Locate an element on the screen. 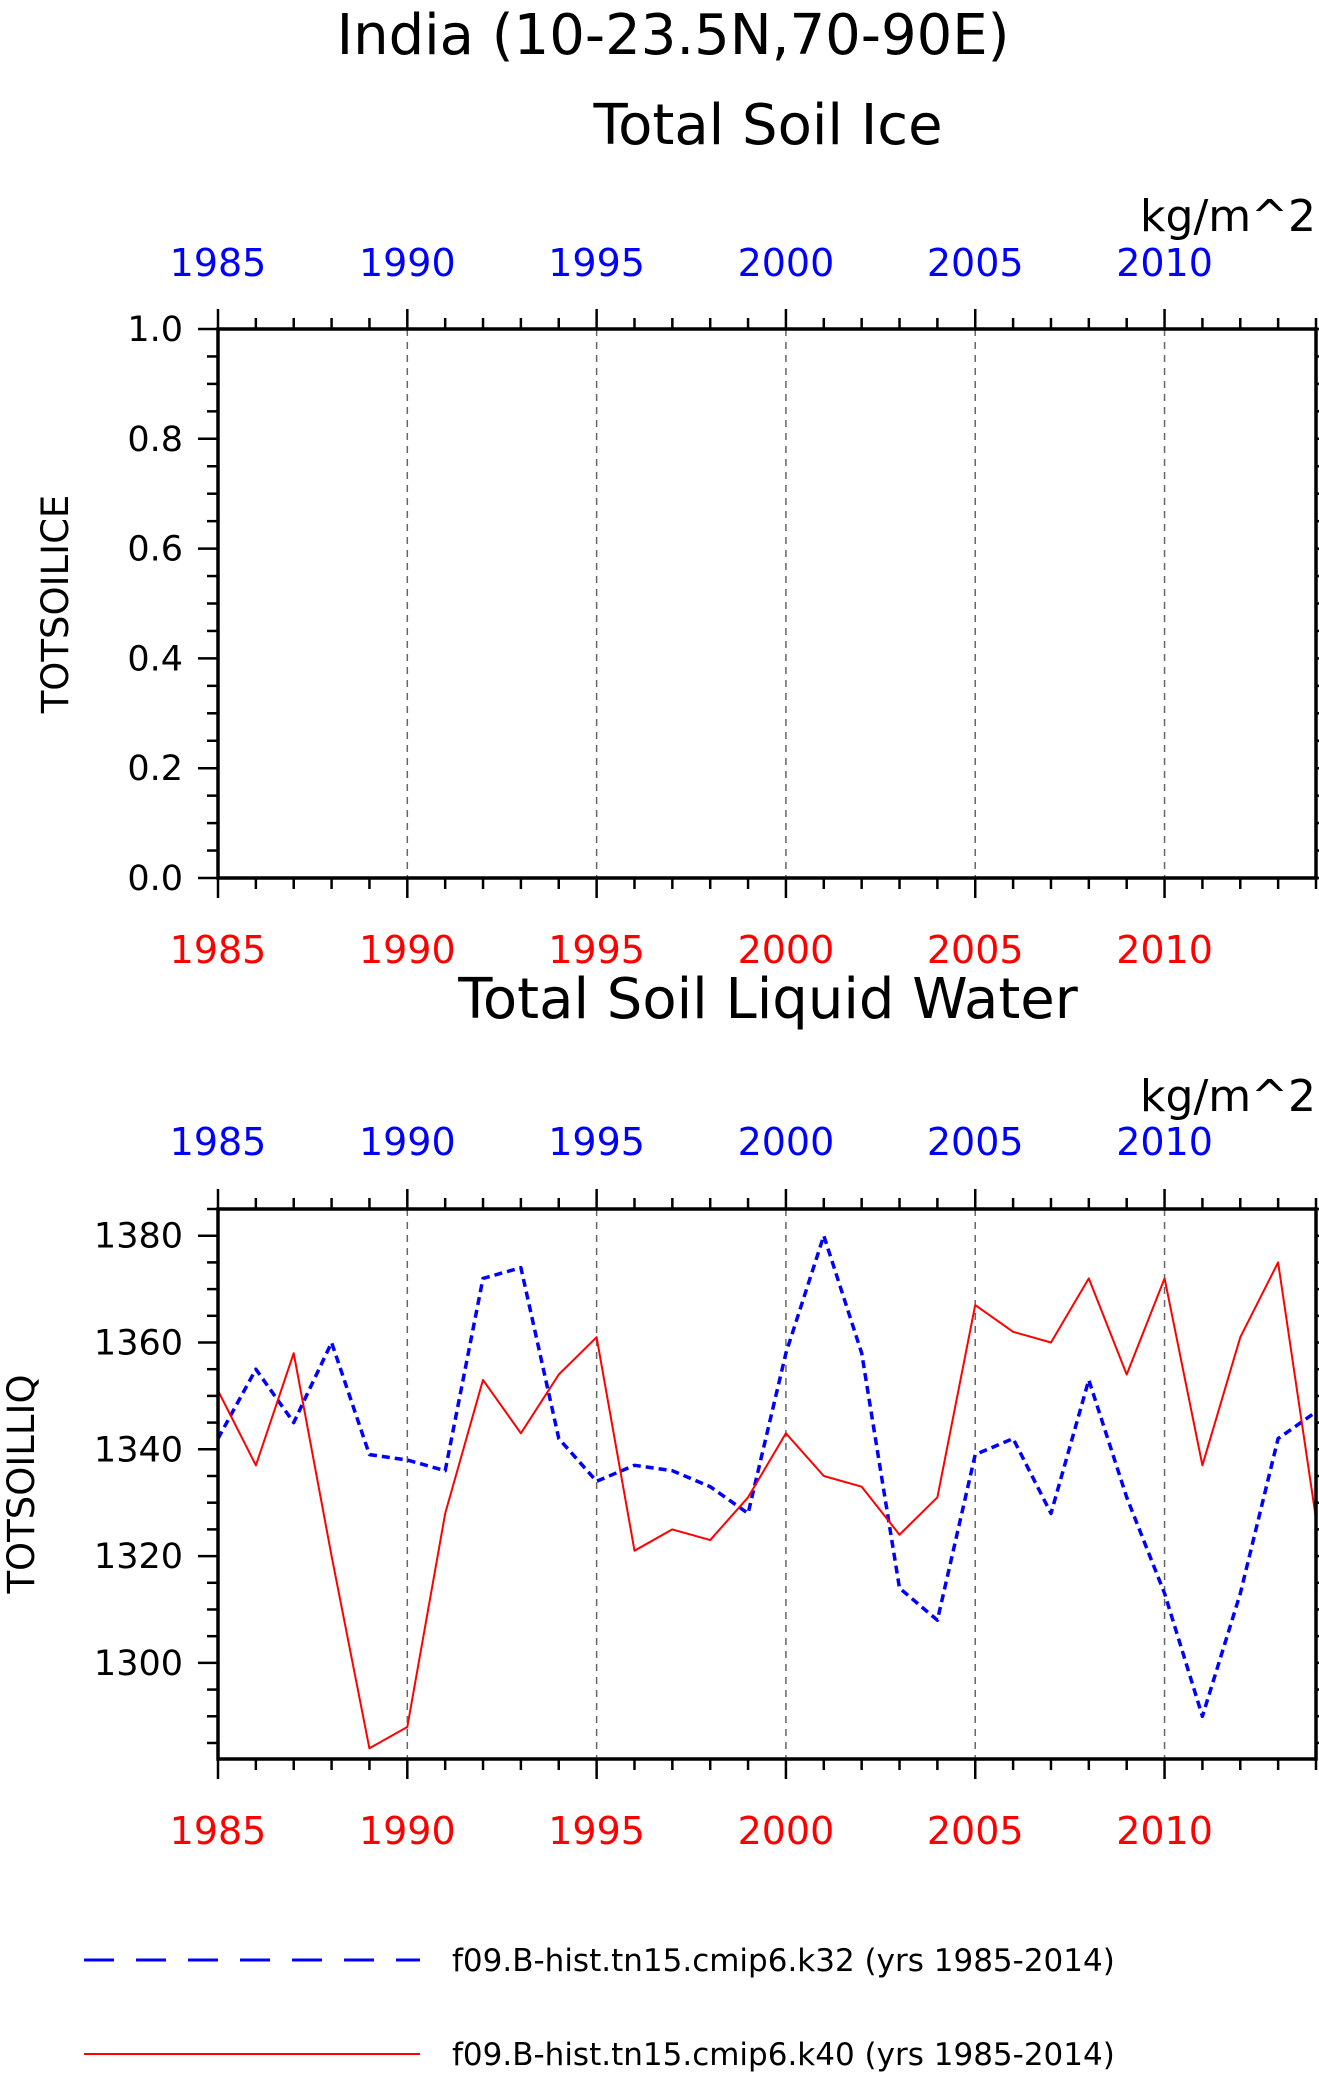 Image resolution: width=1319 pixels, height=2074 pixels. y-tick-label: 0.6 is located at coordinates (155, 550).